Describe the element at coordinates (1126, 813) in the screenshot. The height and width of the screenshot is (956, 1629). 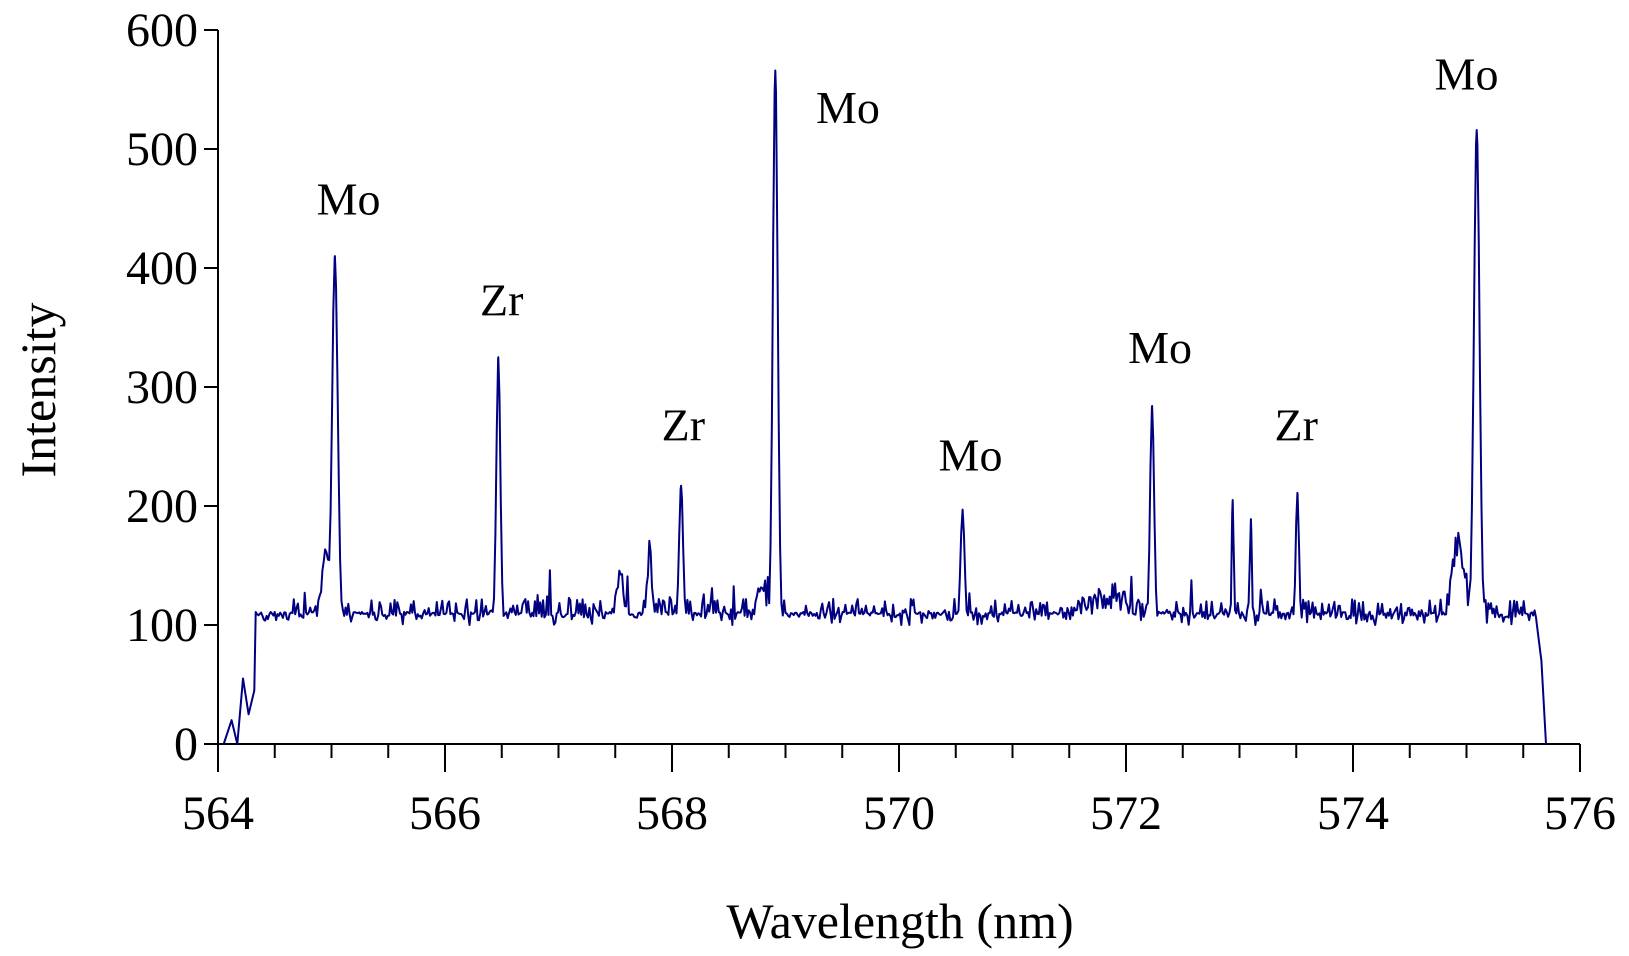
I see `x-tick-label: 572` at that location.